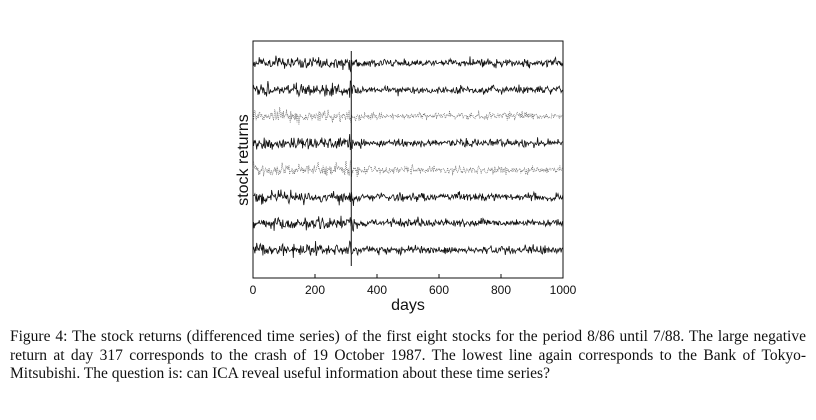 The width and height of the screenshot is (816, 420). I want to click on x-axis-label: days, so click(408, 305).